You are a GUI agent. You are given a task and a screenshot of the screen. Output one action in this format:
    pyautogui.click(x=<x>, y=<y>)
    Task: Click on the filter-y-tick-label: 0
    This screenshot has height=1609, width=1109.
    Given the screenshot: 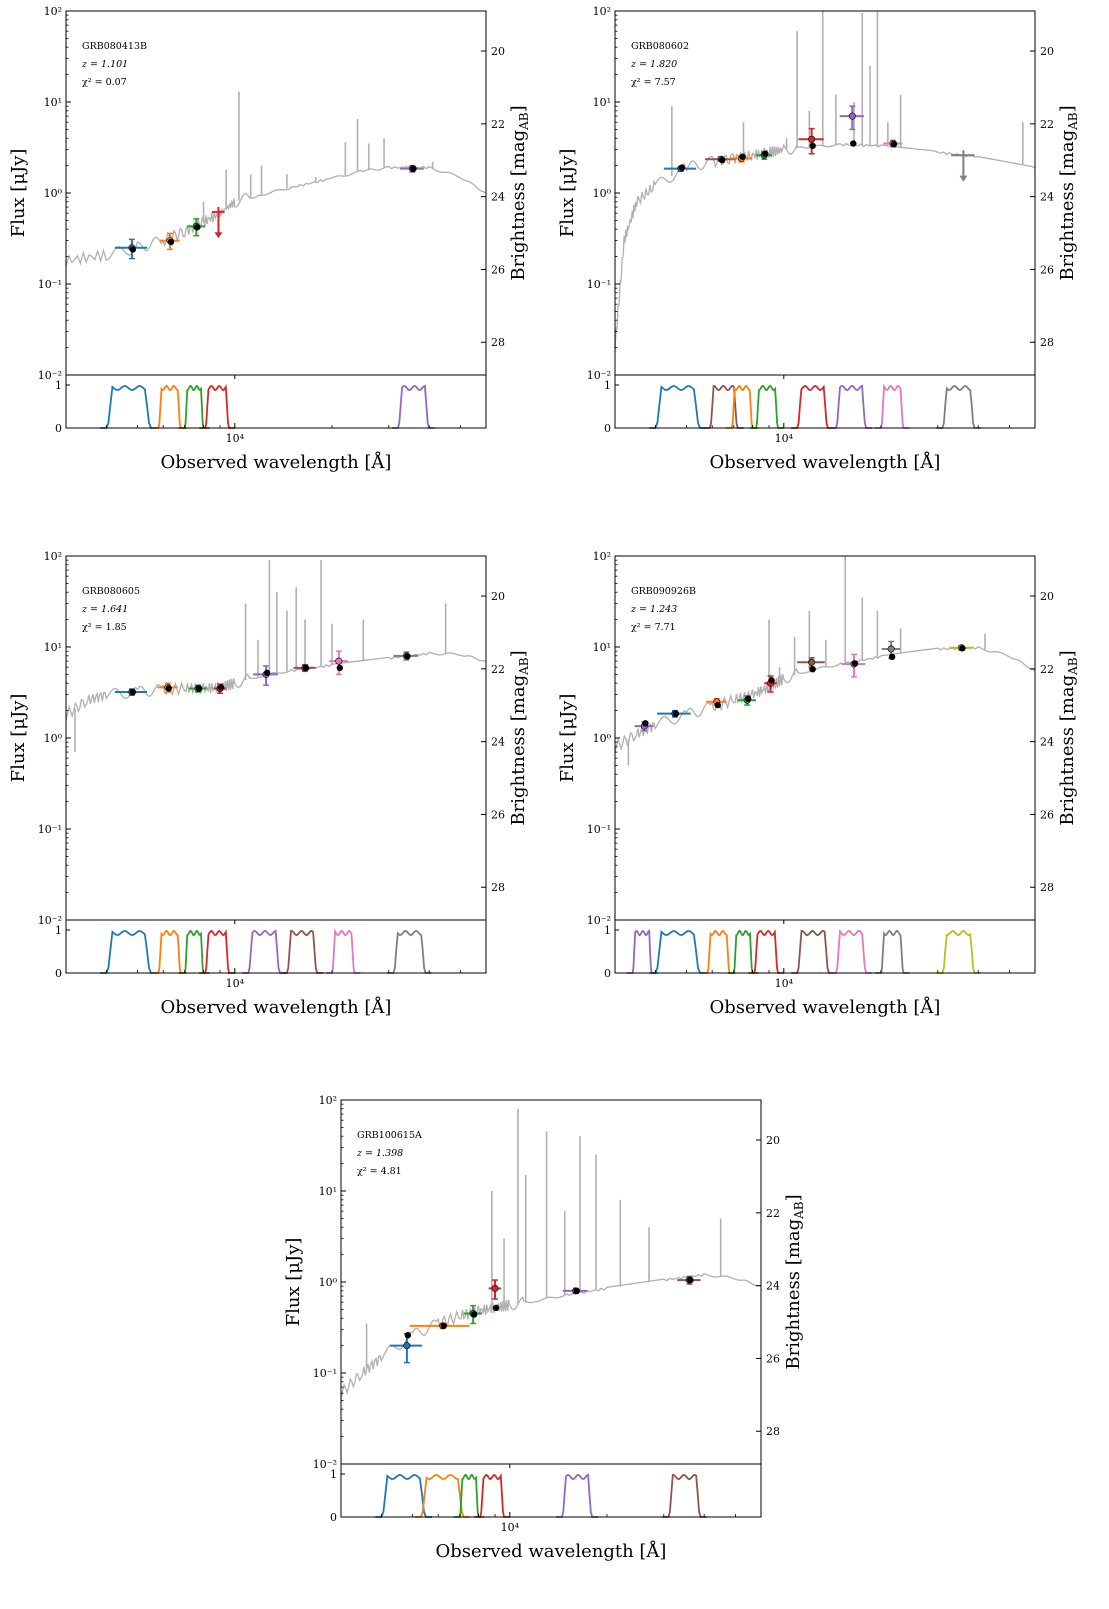 What is the action you would take?
    pyautogui.click(x=333, y=1517)
    